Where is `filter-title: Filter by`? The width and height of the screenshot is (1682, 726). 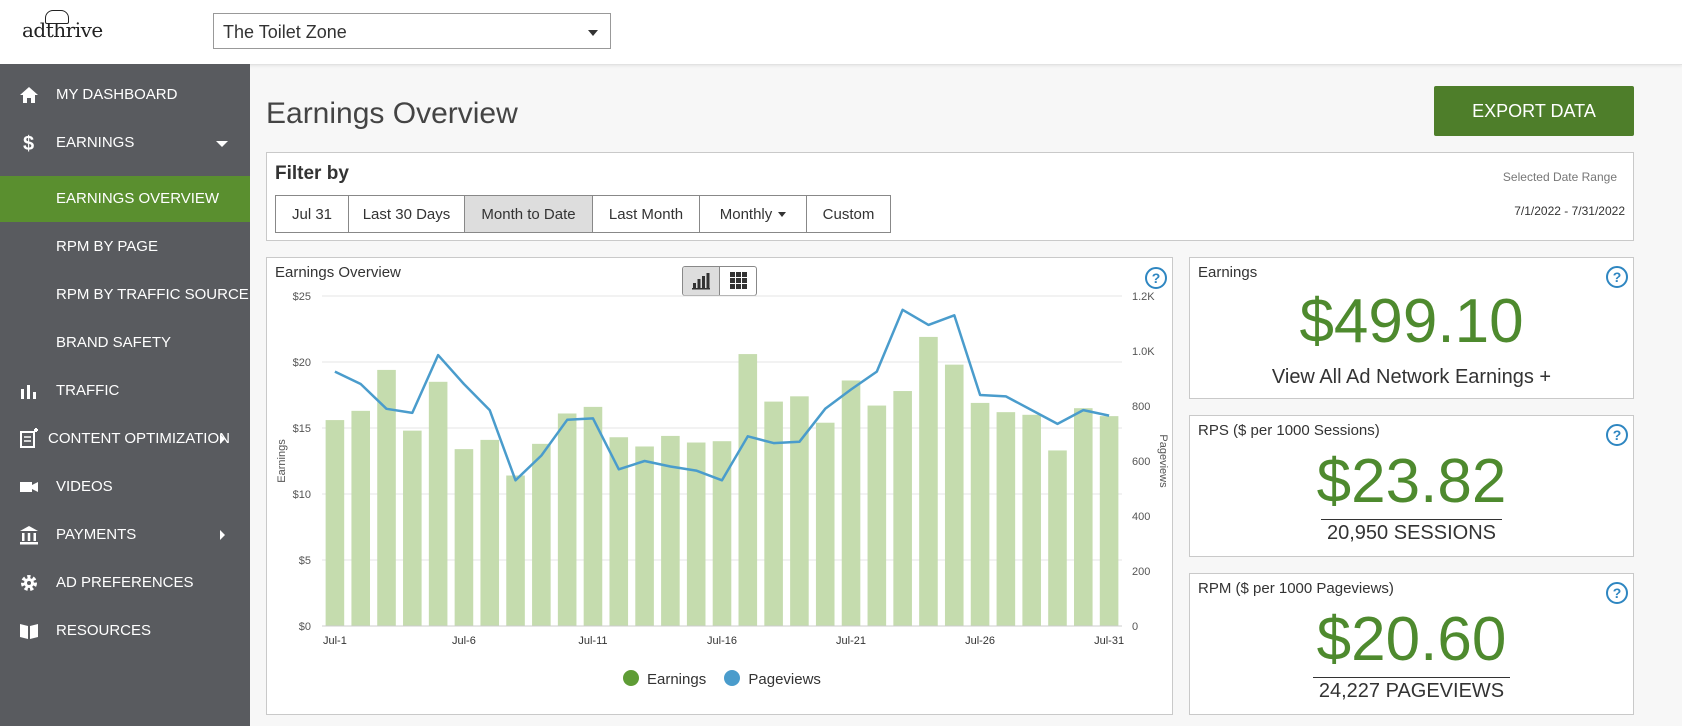
filter-title: Filter by is located at coordinates (312, 173).